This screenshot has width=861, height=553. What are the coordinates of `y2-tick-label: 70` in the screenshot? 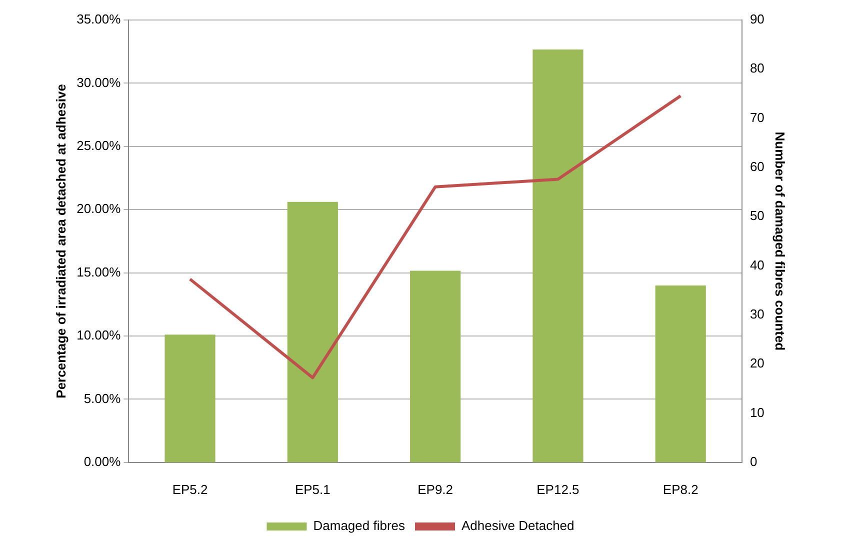 It's located at (757, 117).